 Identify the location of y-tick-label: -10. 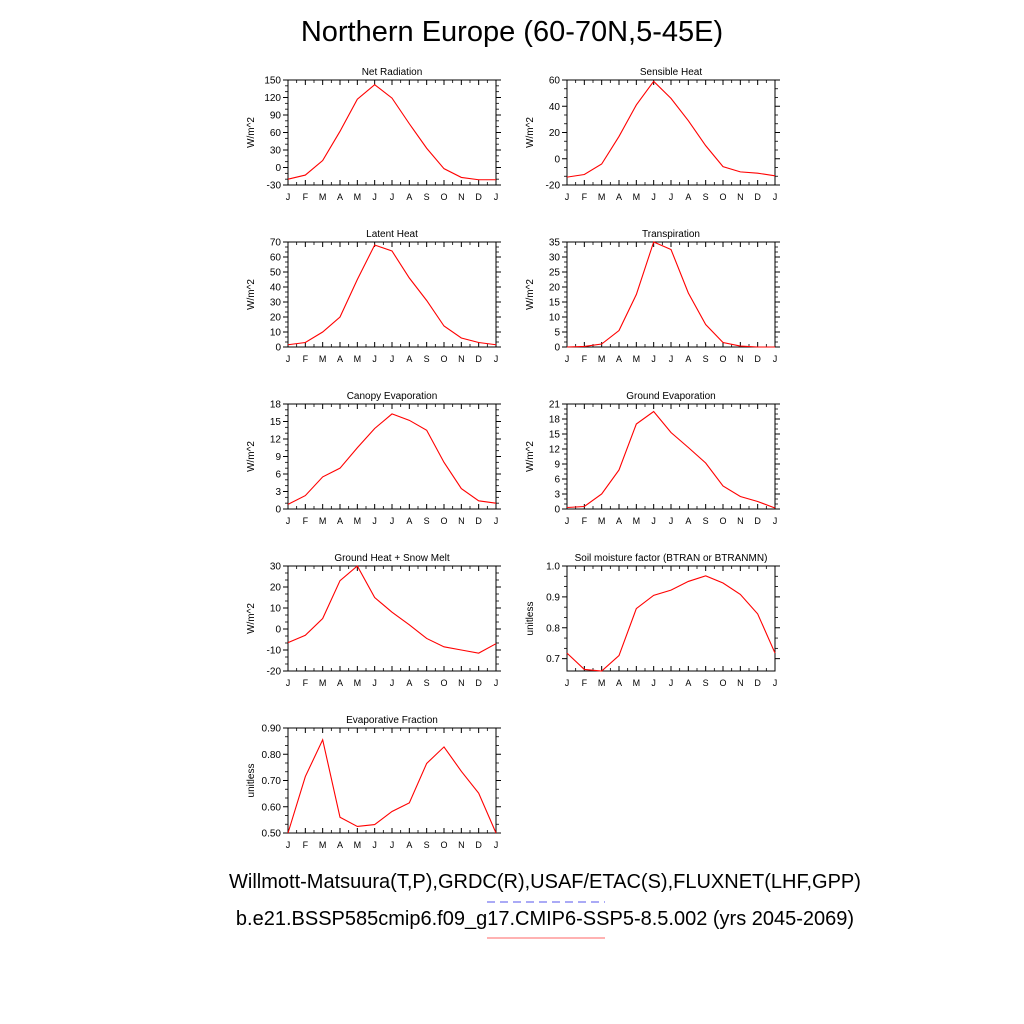
(274, 651).